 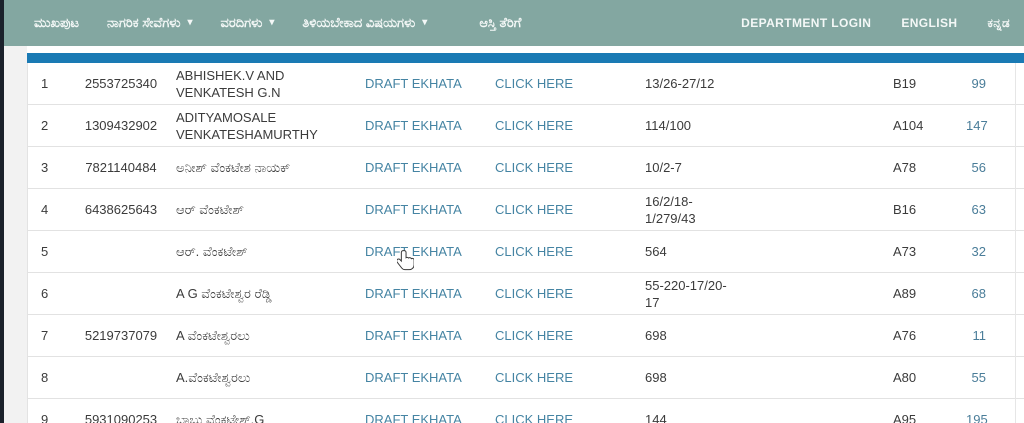 What do you see at coordinates (979, 335) in the screenshot?
I see `count-cell: 11` at bounding box center [979, 335].